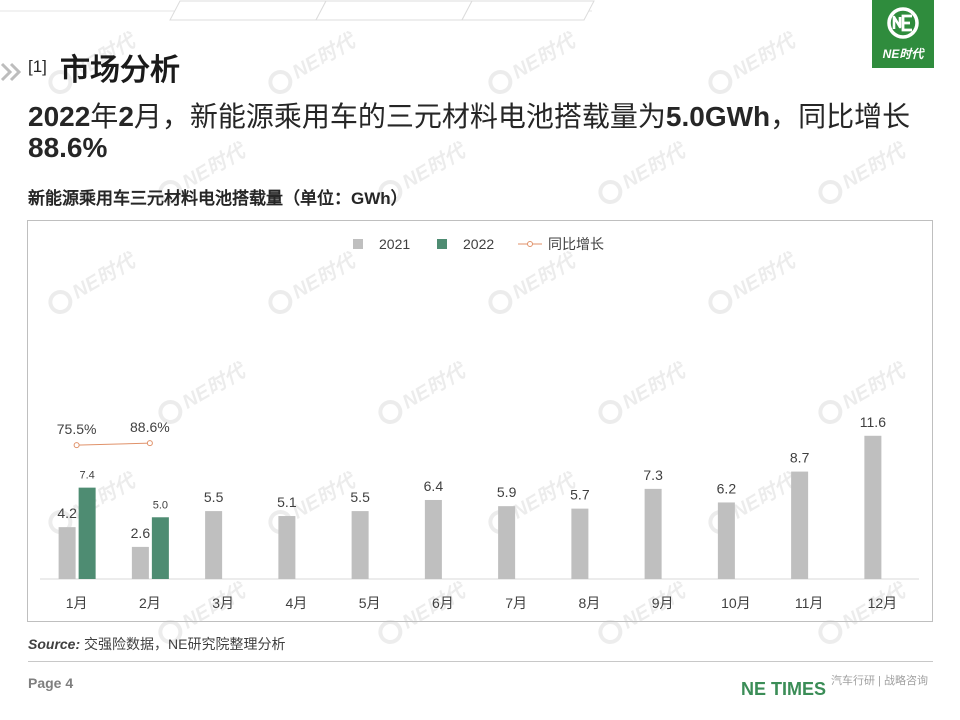  What do you see at coordinates (480, 661) in the screenshot?
I see `footer-divider` at bounding box center [480, 661].